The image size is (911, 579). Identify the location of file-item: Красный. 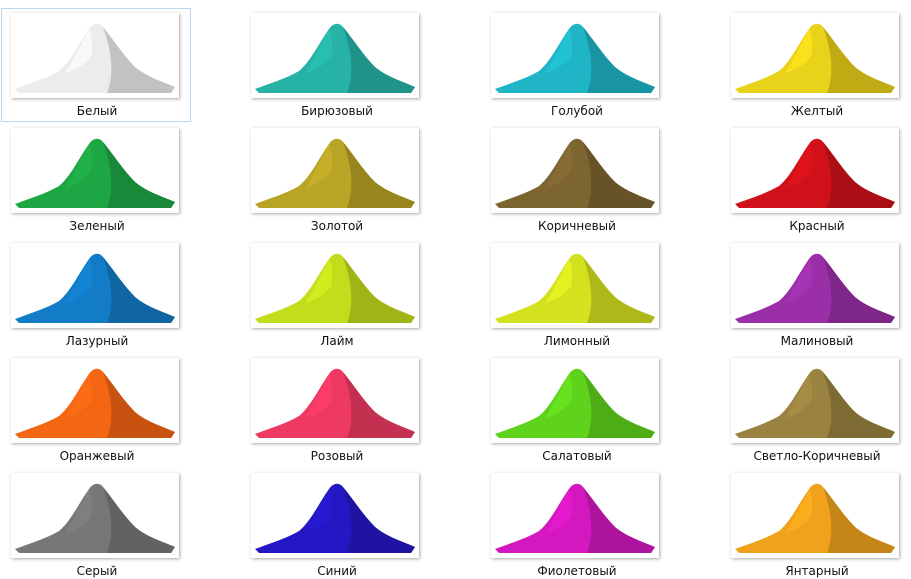
(816, 180).